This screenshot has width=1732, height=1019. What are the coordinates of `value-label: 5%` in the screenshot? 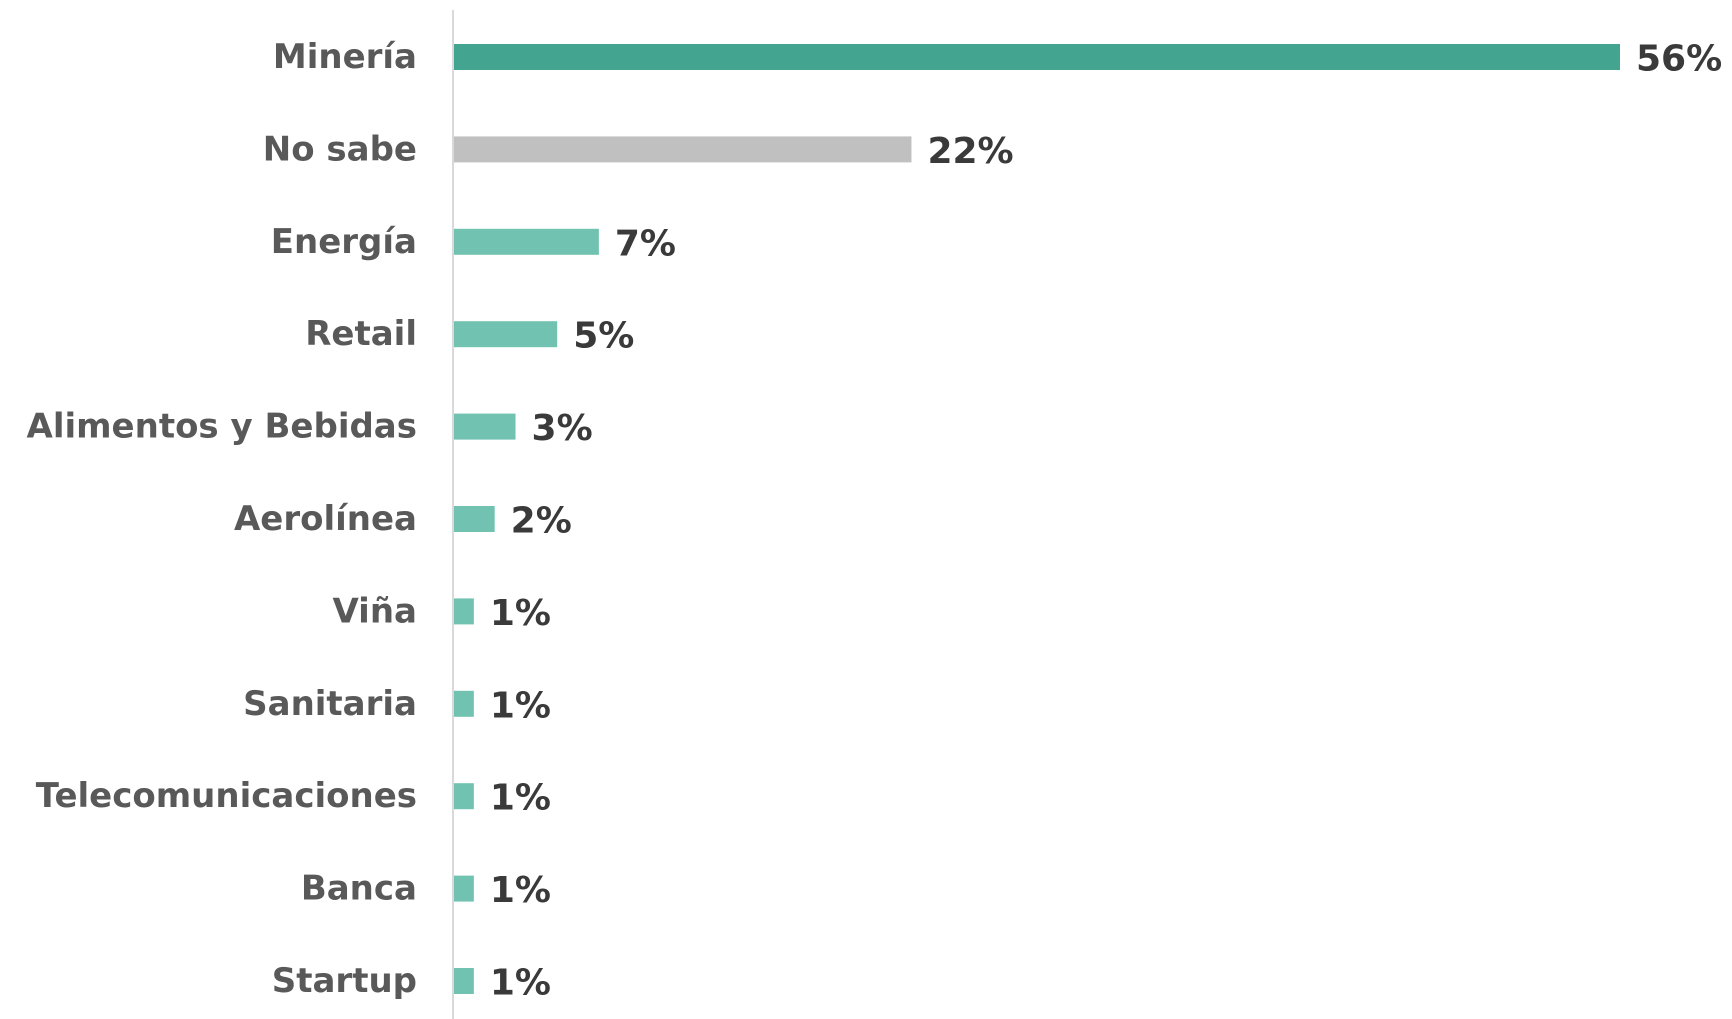 It's located at (603, 336).